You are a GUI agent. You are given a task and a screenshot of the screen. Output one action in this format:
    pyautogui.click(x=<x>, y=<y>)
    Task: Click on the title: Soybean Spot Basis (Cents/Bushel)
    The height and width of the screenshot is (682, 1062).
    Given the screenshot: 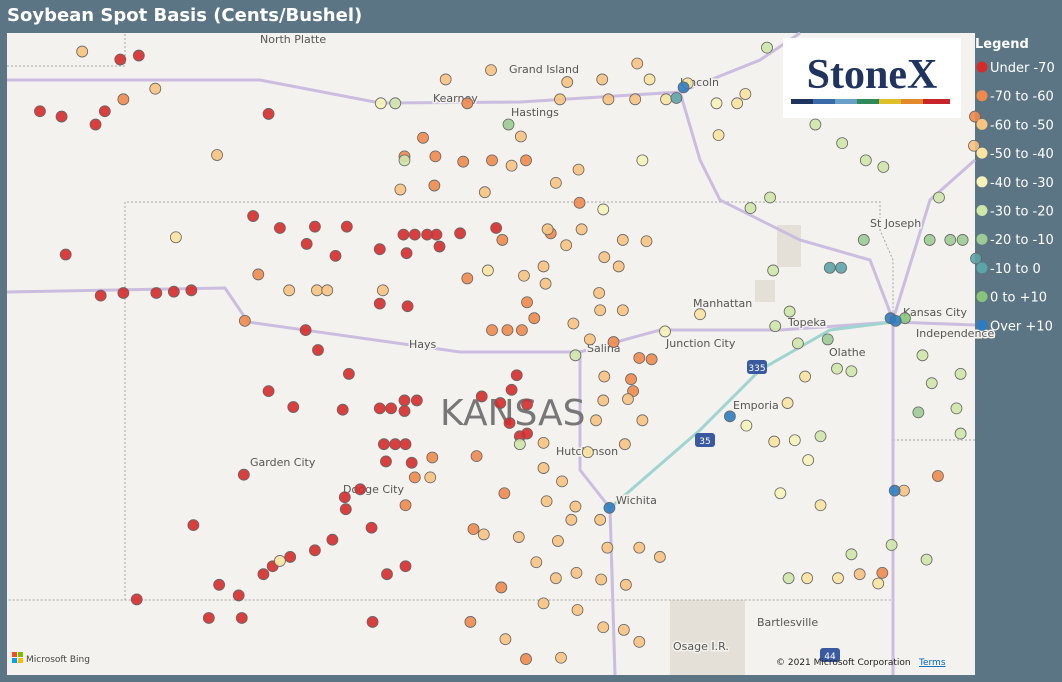 What is the action you would take?
    pyautogui.click(x=184, y=15)
    